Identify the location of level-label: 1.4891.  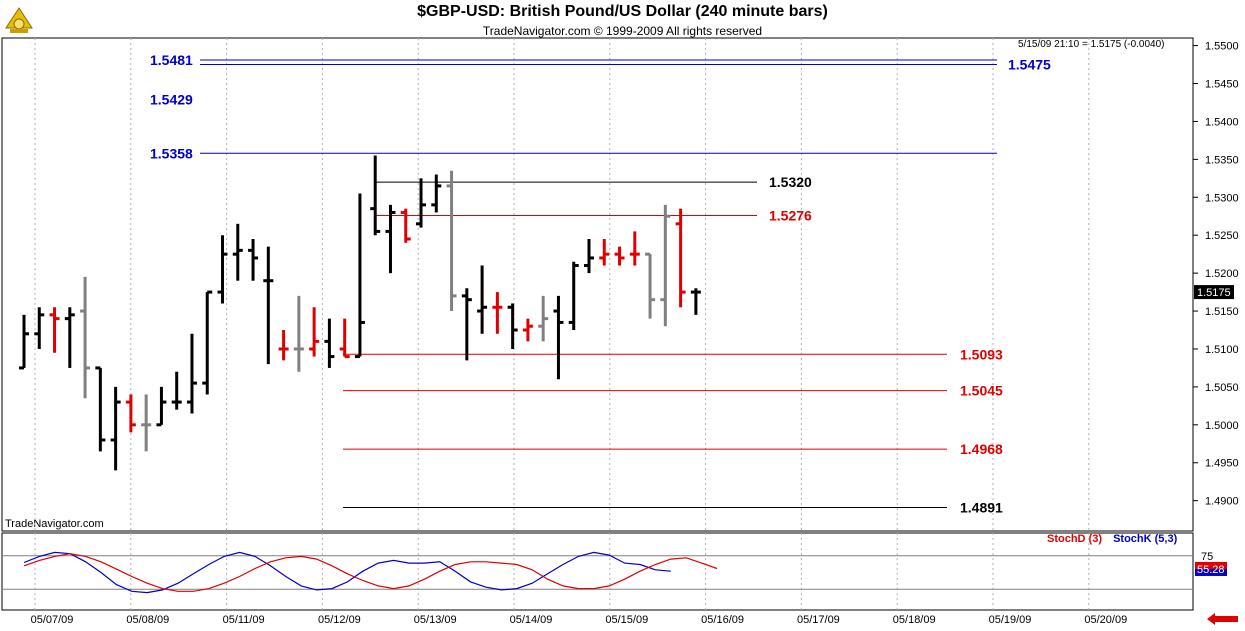
(981, 507).